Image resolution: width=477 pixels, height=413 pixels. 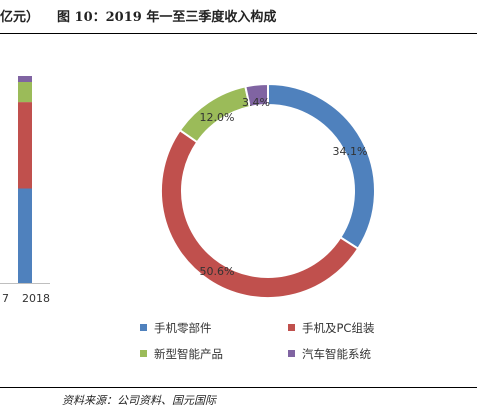 I want to click on partial-bar-chart: 7 2018, so click(x=25, y=190).